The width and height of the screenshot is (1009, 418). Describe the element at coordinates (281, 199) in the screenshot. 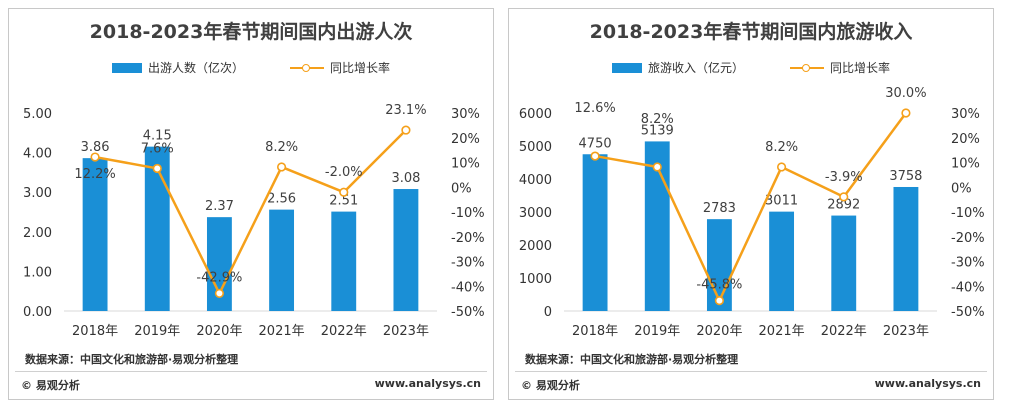

I see `bar-value-label: 2.56` at that location.